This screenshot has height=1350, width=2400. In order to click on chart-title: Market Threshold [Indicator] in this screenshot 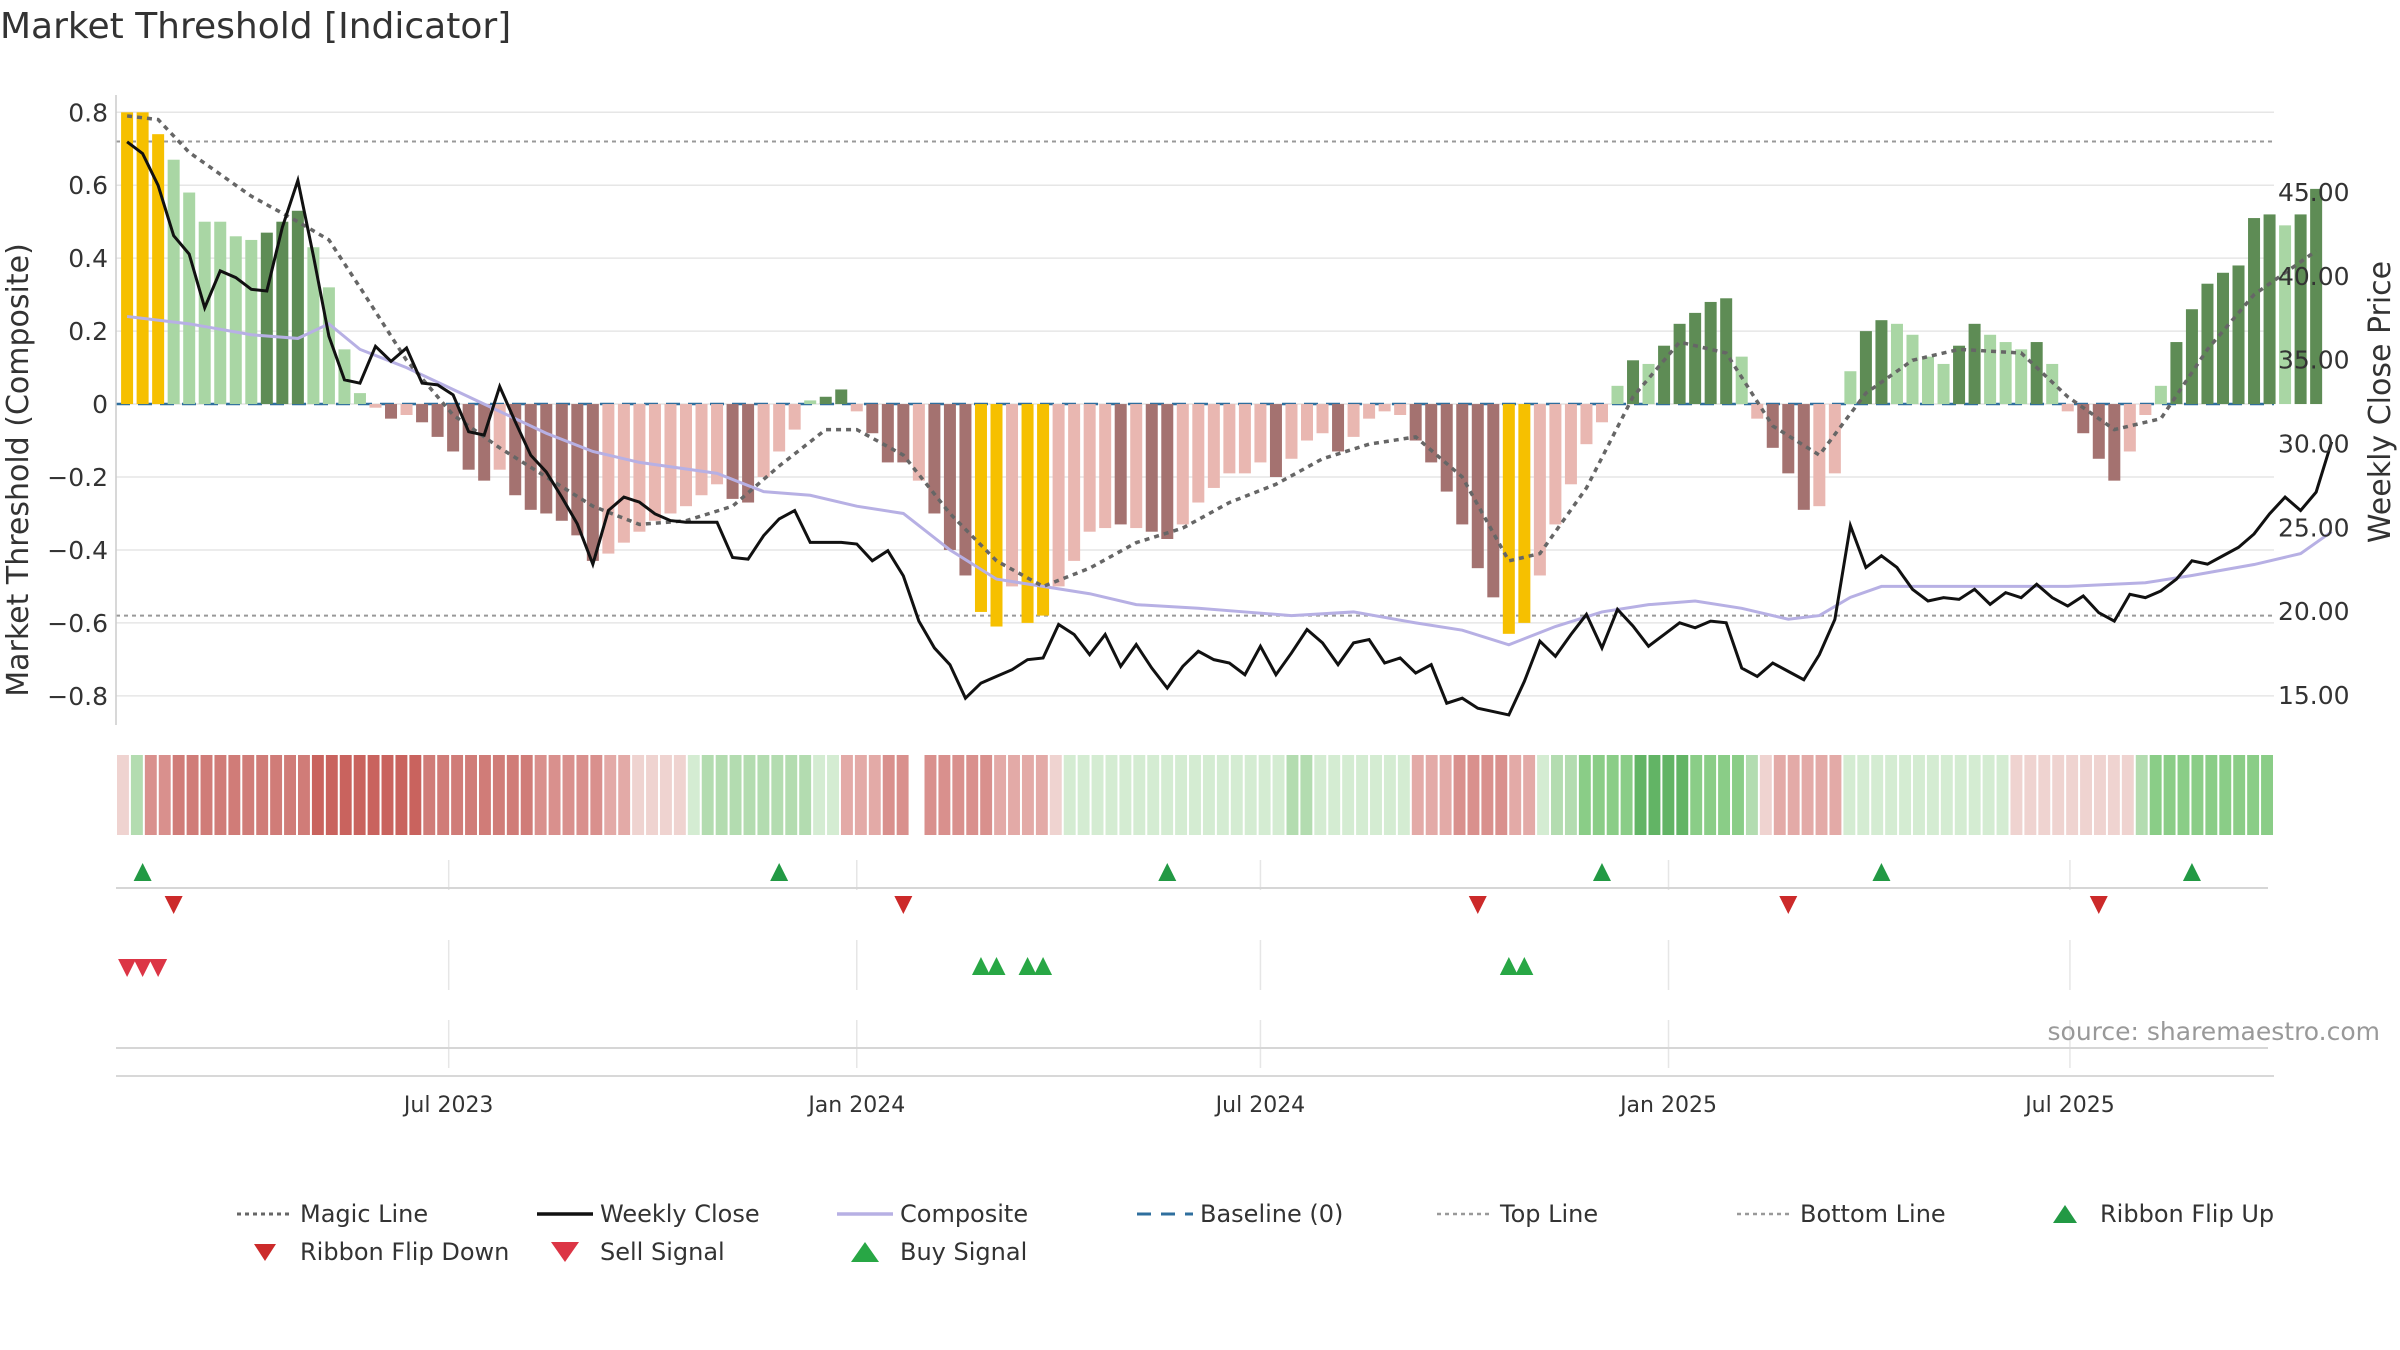, I will do `click(256, 26)`.